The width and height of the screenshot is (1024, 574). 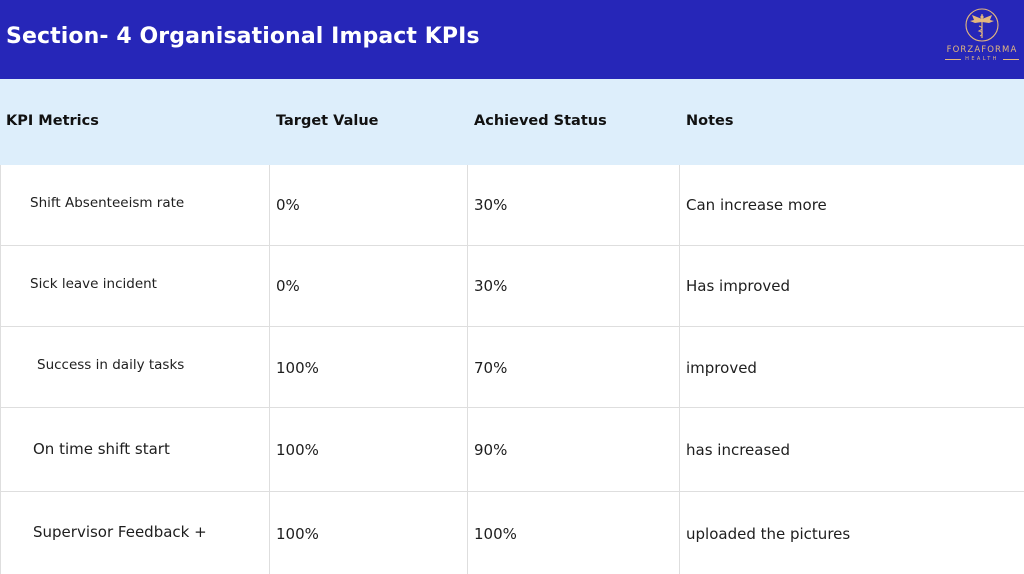 What do you see at coordinates (491, 450) in the screenshot?
I see `achieved-status-cell: 90%` at bounding box center [491, 450].